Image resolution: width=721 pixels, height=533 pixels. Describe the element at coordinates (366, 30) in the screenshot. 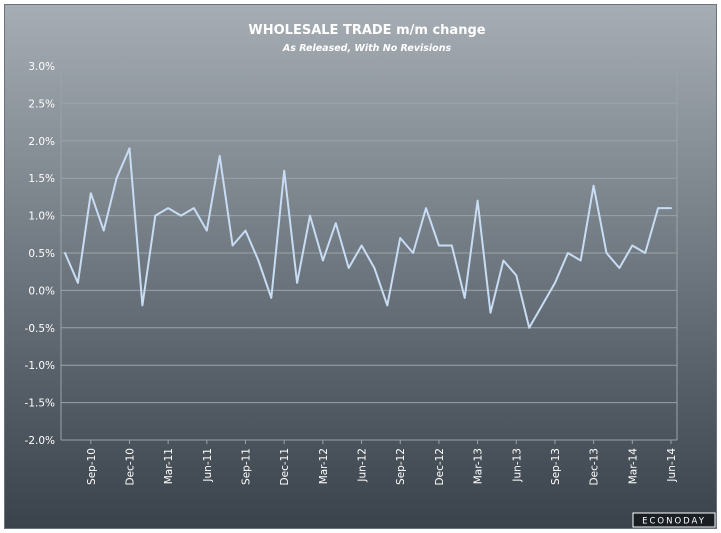

I see `chart-title: WHOLESALE TRADE m/m change` at that location.